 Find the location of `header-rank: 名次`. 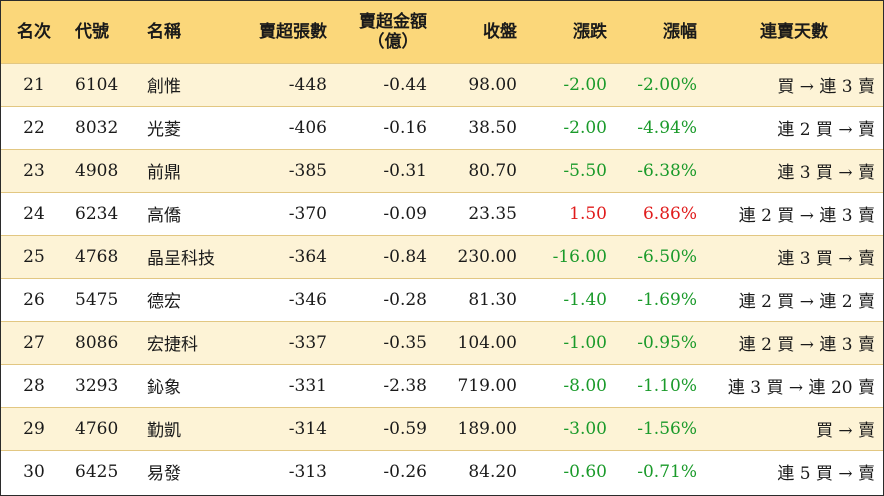

header-rank: 名次 is located at coordinates (34, 31).